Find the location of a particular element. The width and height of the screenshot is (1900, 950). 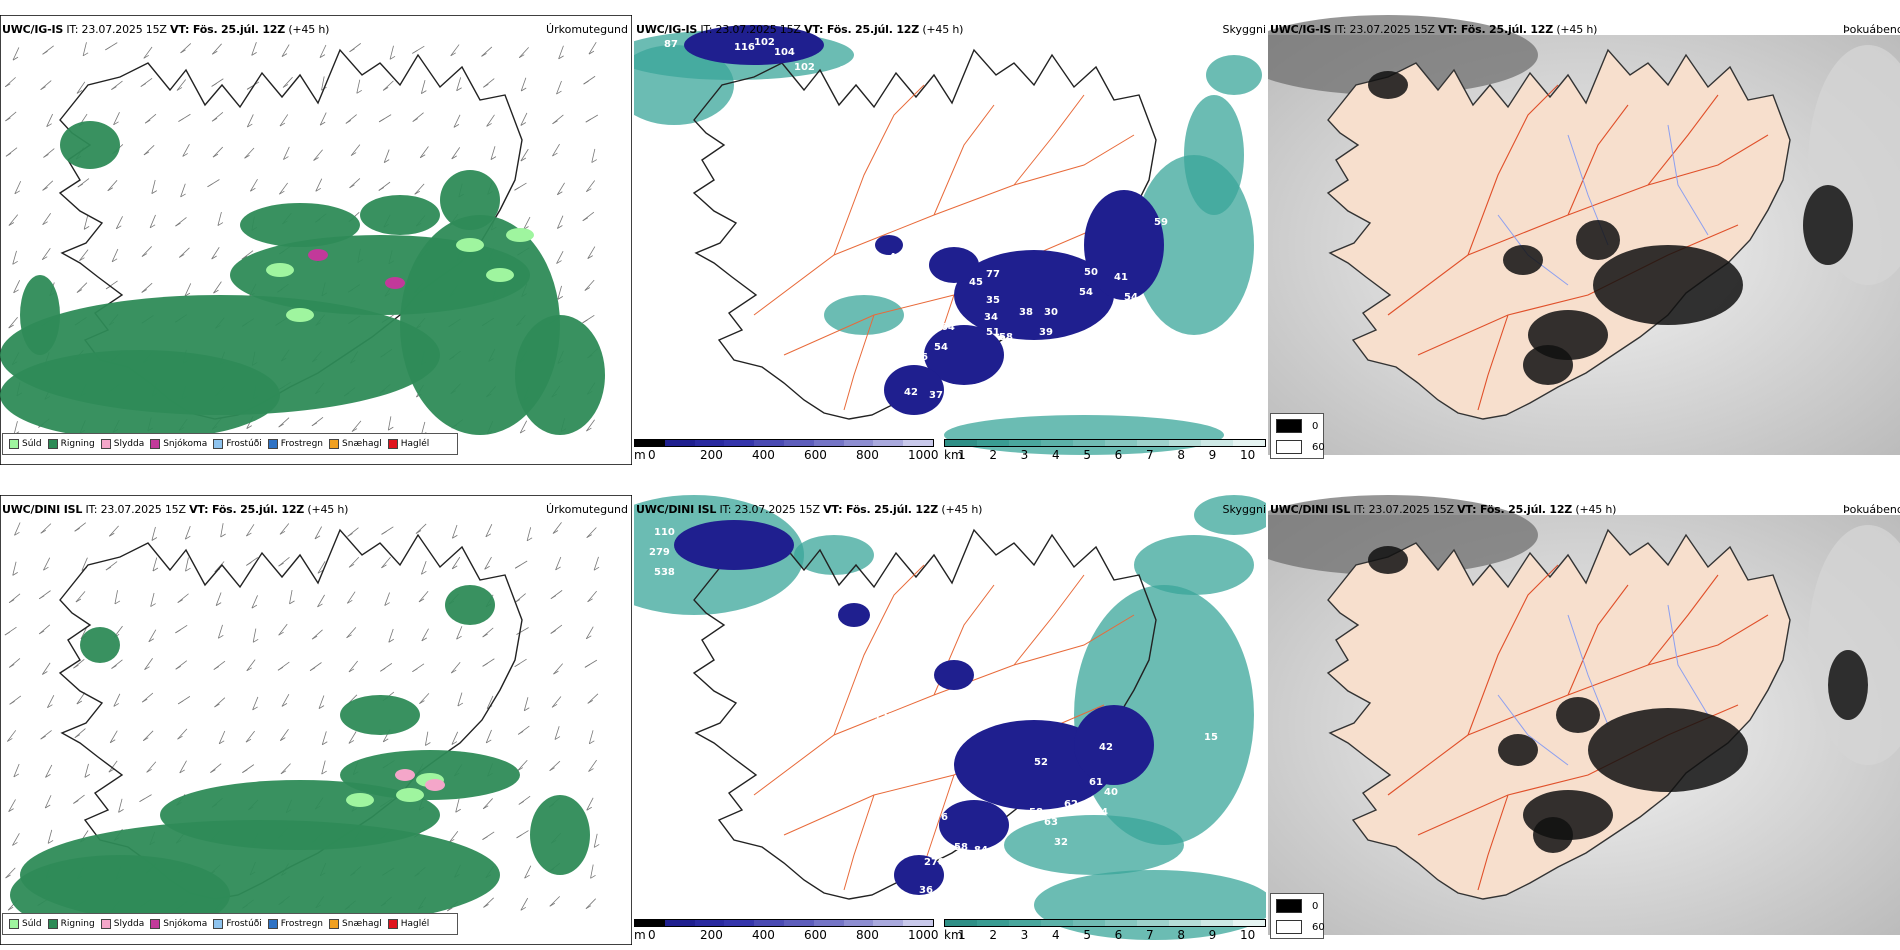

cloud-base-label: 66 is located at coordinates (921, 357).